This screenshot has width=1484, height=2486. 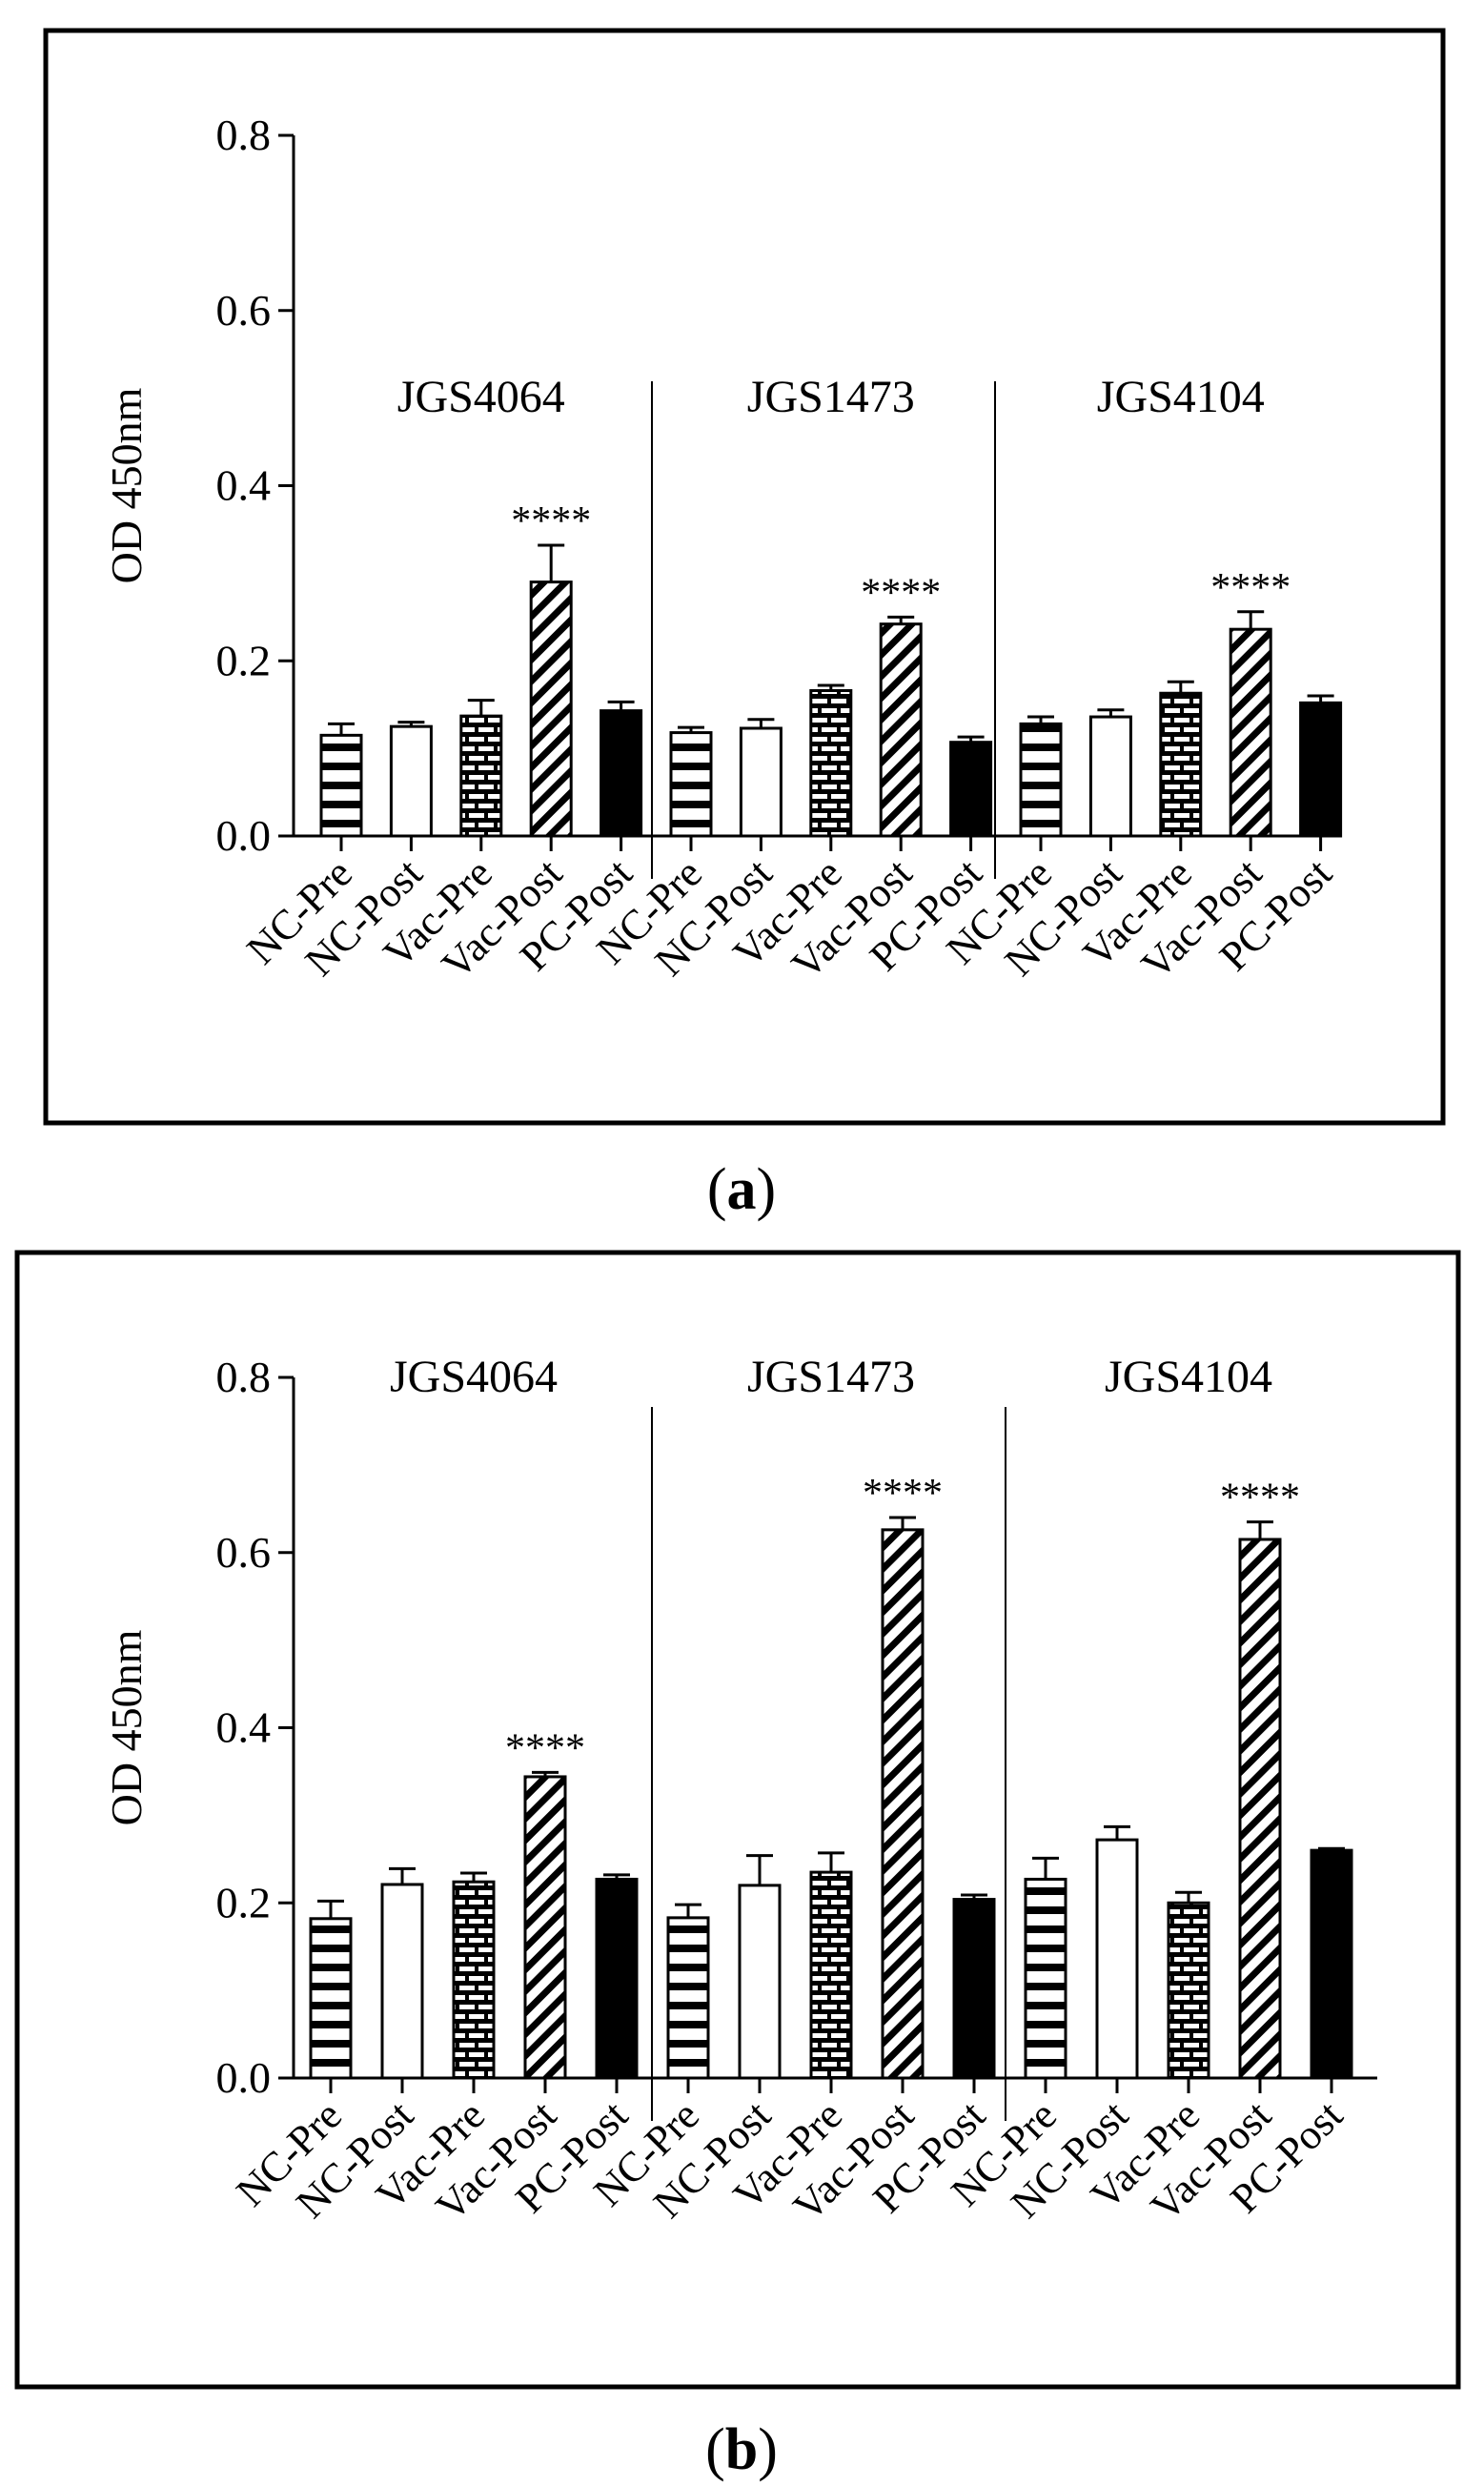 I want to click on panel-label: (b), so click(x=742, y=2449).